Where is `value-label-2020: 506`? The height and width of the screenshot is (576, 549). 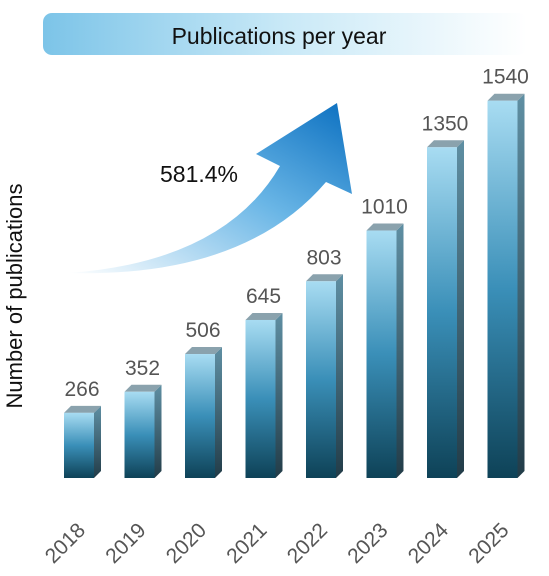 value-label-2020: 506 is located at coordinates (202, 330).